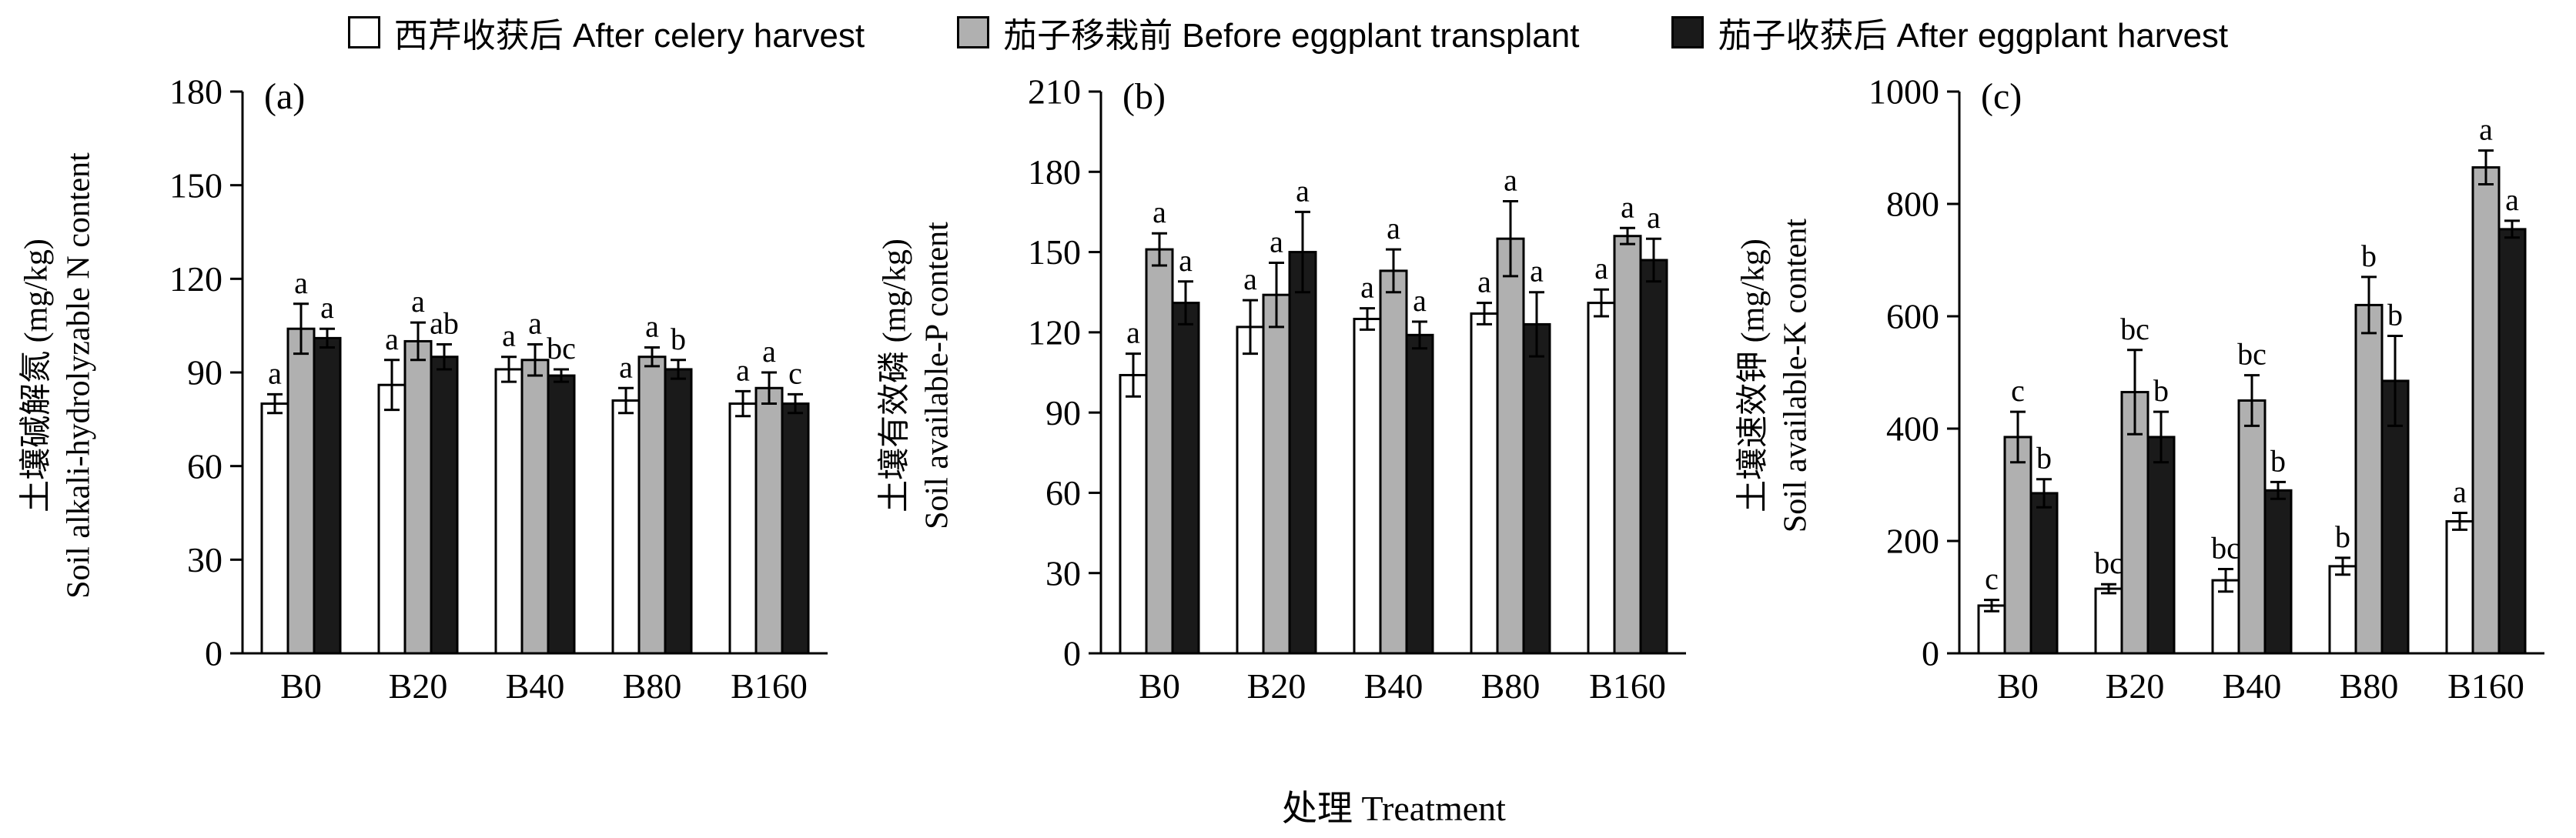  I want to click on panel-letter: (b), so click(1144, 97).